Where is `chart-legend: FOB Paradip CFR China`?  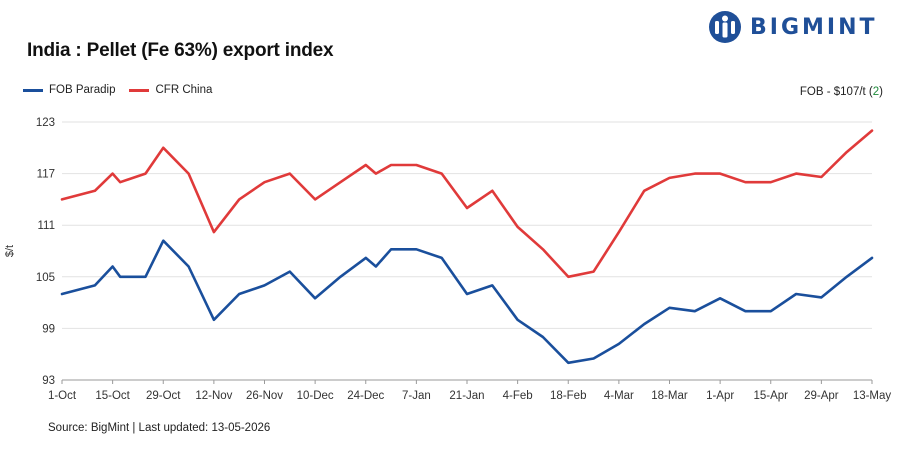 chart-legend: FOB Paradip CFR China is located at coordinates (124, 90).